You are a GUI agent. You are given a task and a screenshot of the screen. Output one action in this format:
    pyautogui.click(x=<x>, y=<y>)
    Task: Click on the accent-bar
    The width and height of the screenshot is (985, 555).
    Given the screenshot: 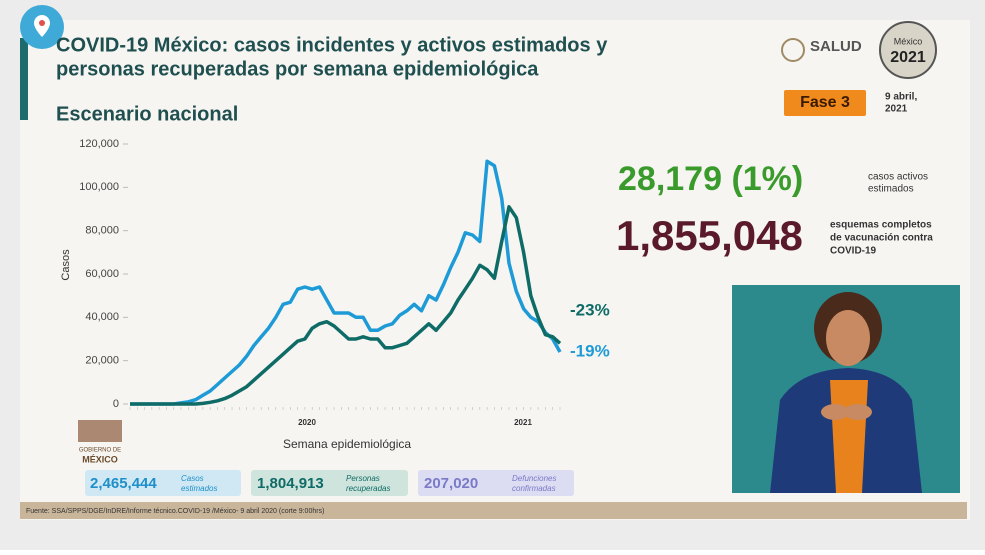 What is the action you would take?
    pyautogui.click(x=24, y=79)
    